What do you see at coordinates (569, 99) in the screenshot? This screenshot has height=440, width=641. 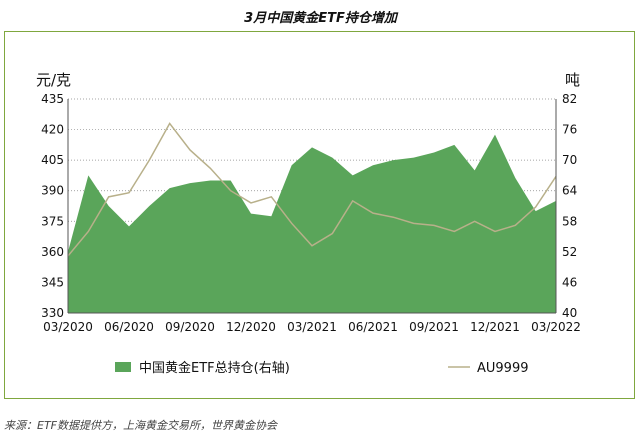 I see `right-tick-label-0: 82` at bounding box center [569, 99].